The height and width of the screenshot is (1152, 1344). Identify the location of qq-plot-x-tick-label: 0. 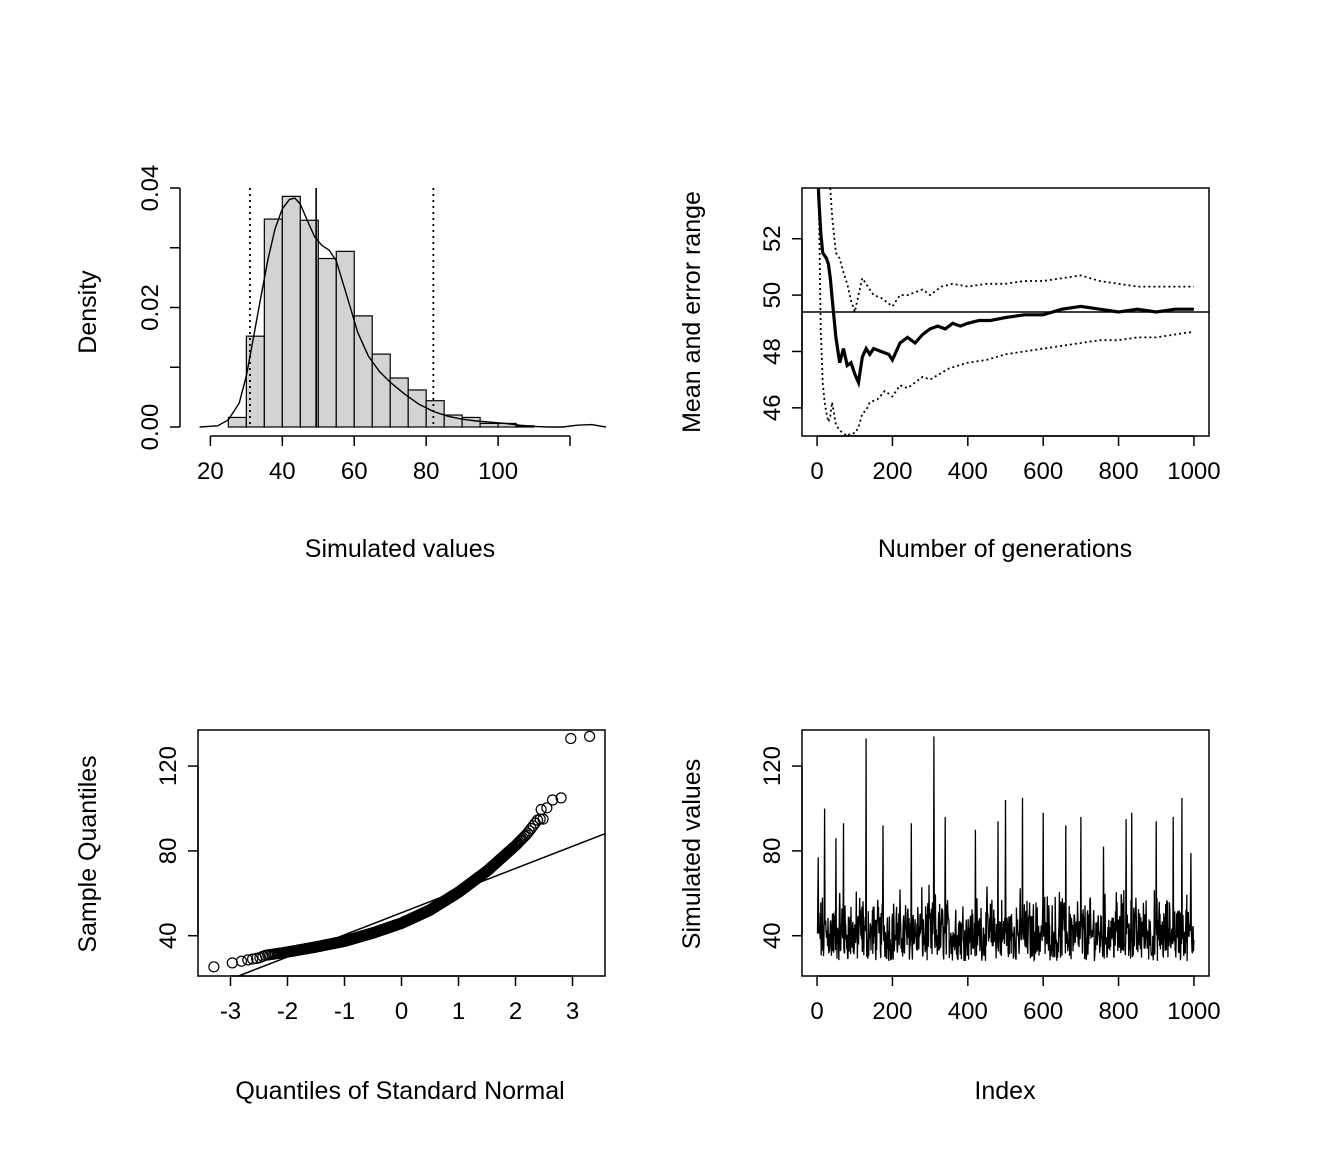
(401, 1011).